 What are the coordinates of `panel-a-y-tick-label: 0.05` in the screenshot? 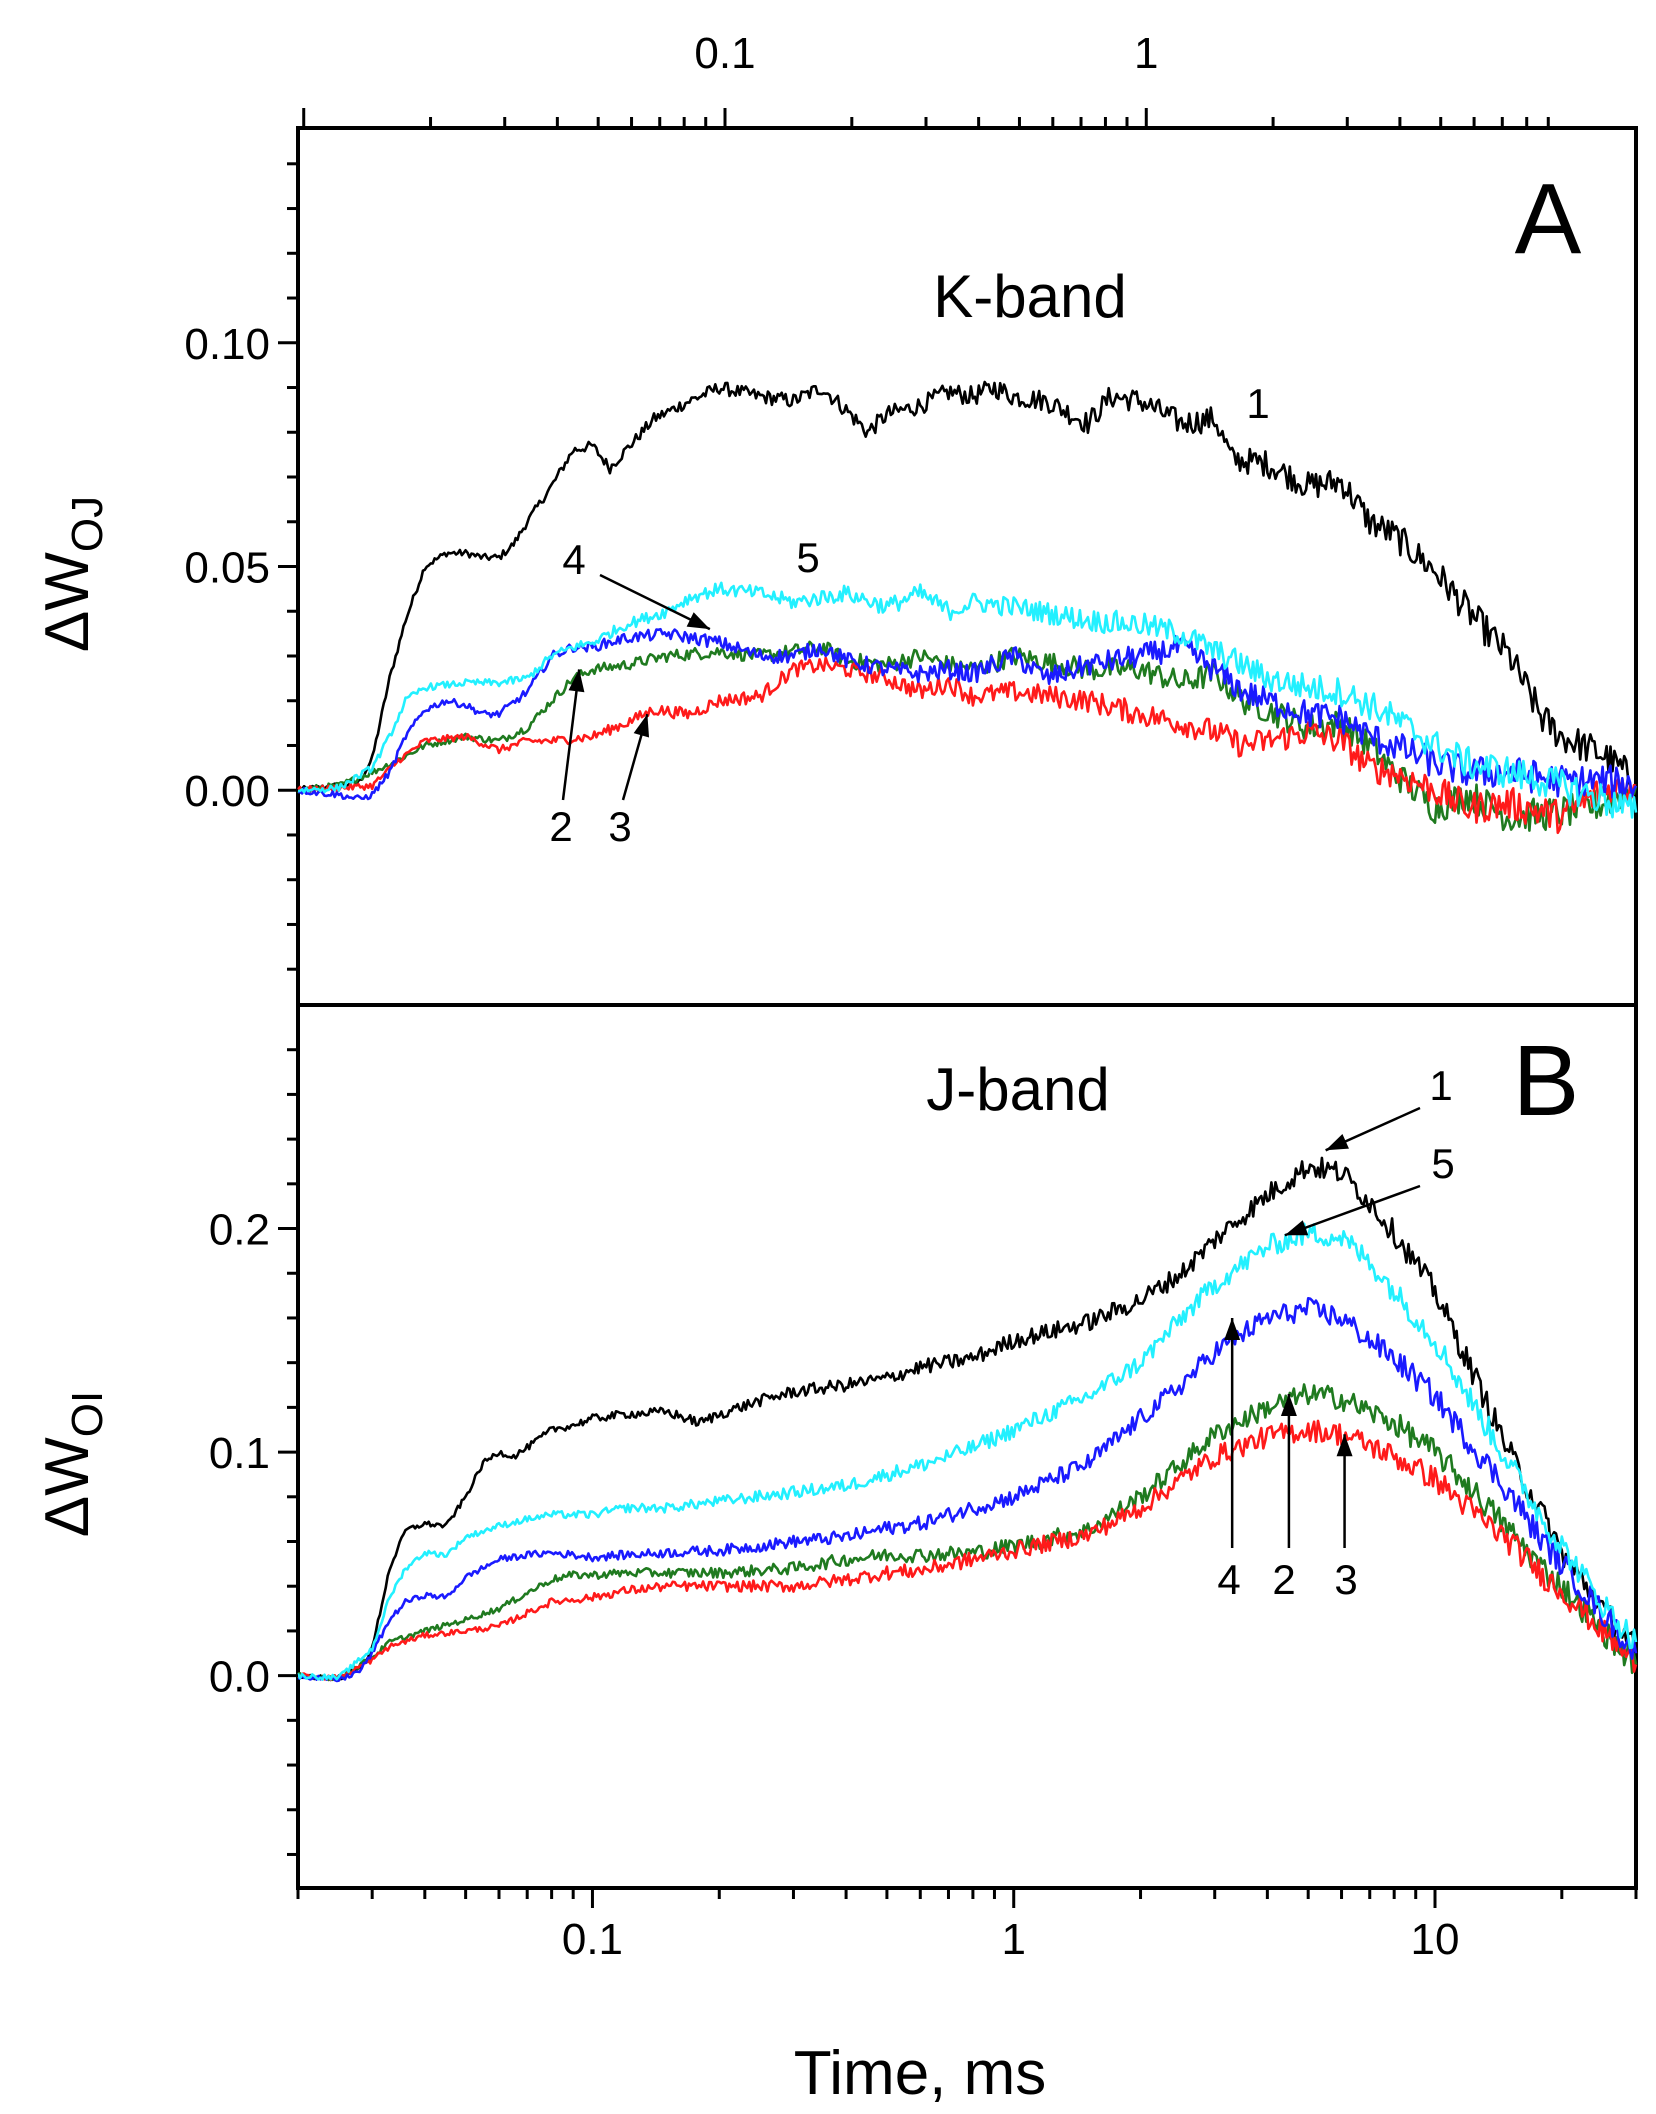 It's located at (227, 568).